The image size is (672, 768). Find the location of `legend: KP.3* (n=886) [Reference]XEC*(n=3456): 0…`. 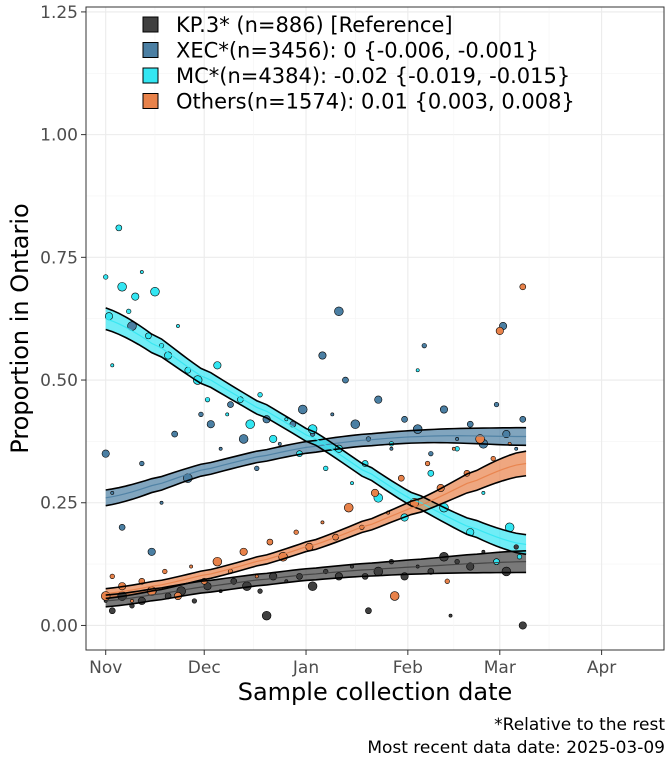

legend: KP.3* (n=886) [Reference]XEC*(n=3456): 0… is located at coordinates (358, 63).